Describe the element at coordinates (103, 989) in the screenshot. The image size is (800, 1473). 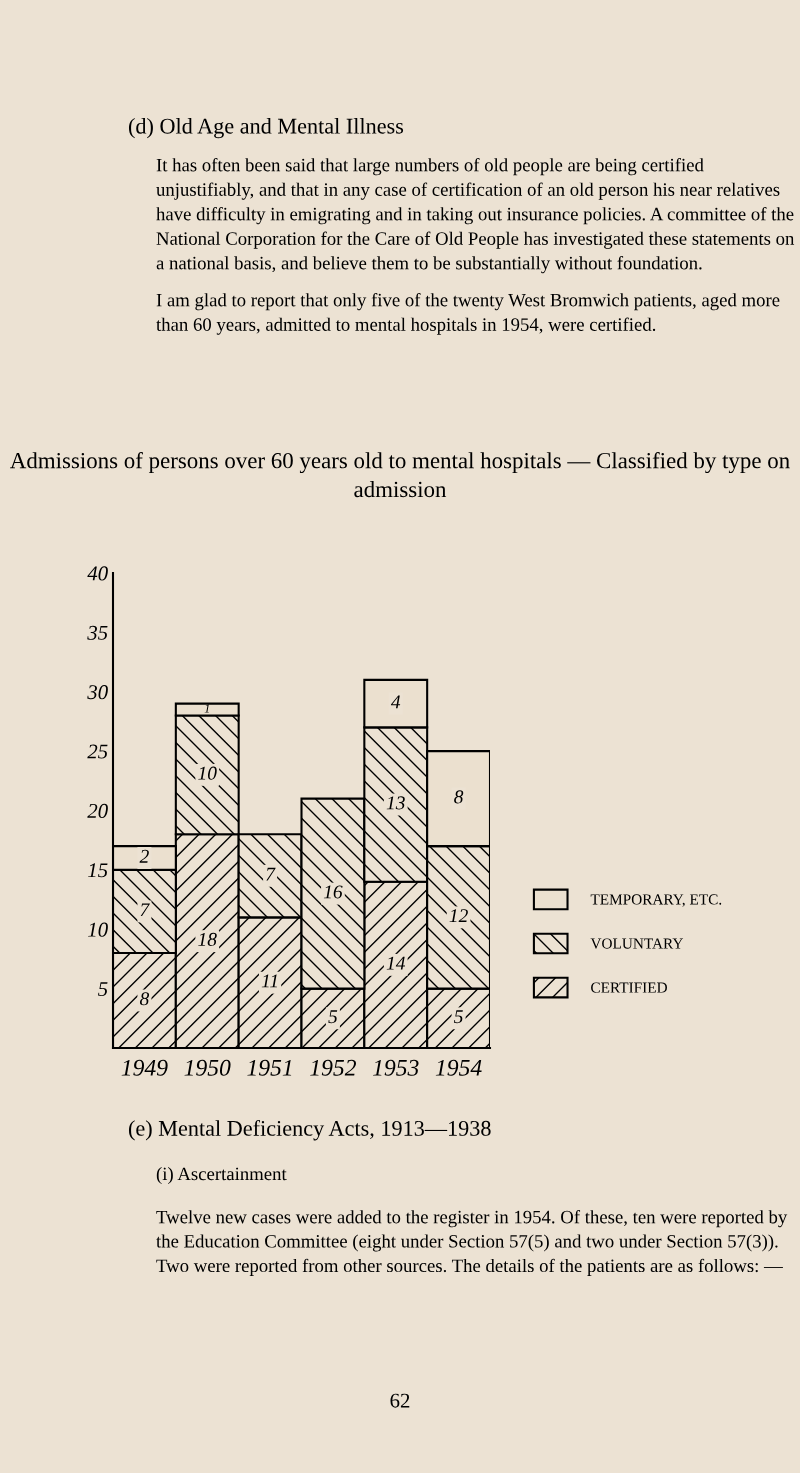
I see `y-tick-label: 5` at that location.